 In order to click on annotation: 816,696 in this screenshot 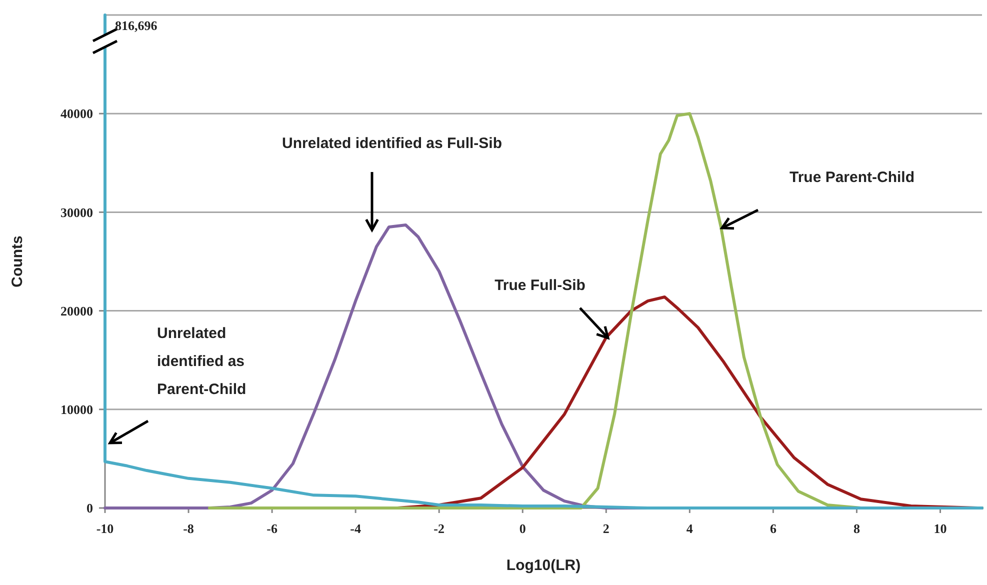, I will do `click(136, 26)`.